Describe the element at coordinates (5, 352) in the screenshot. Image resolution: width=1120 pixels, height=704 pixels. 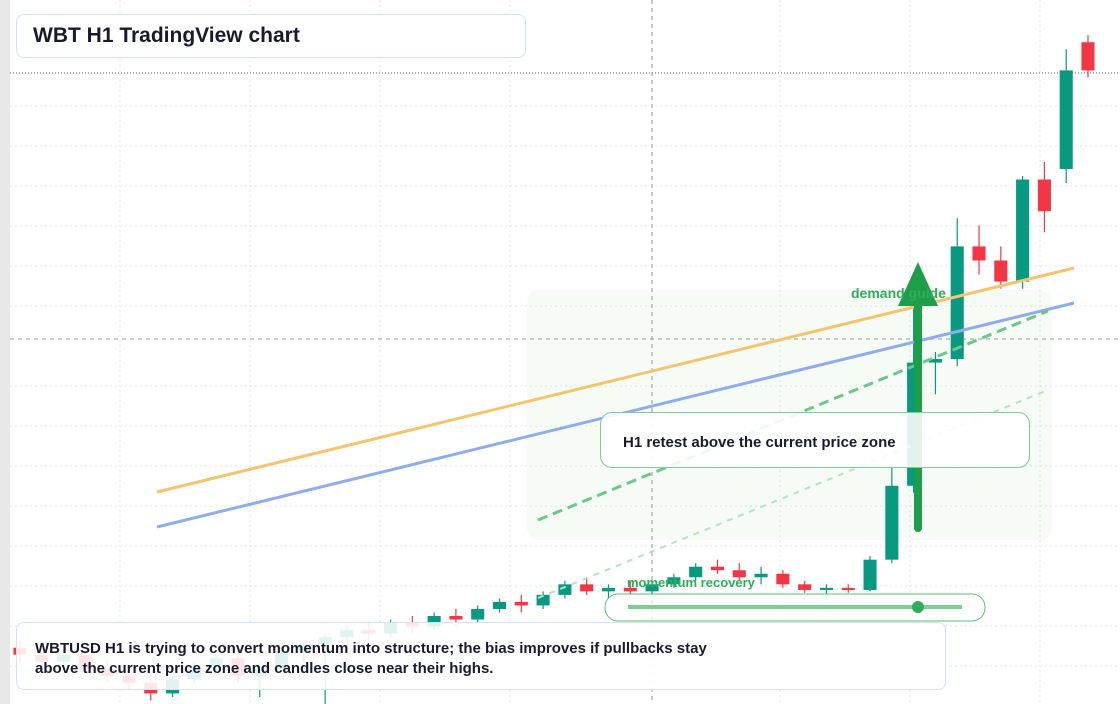
I see `left-strip` at that location.